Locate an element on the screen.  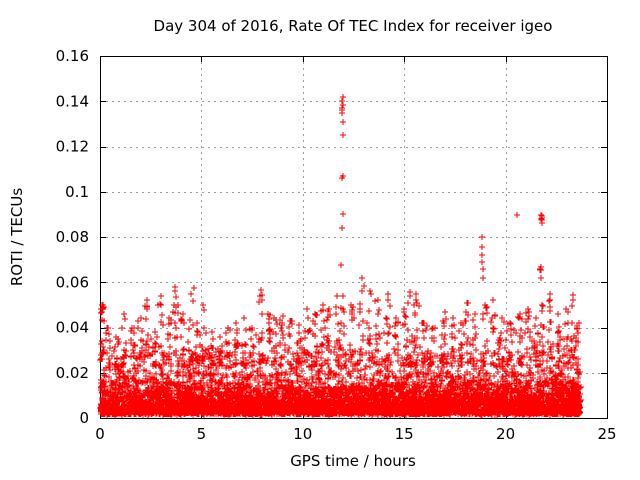
x-tick-label: 5 is located at coordinates (202, 434).